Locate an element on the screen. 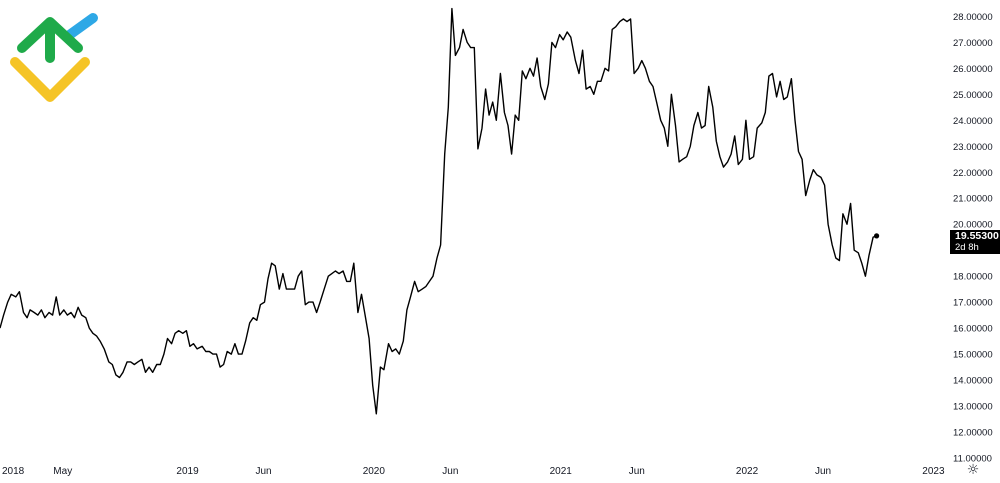 This screenshot has height=483, width=1000. y-tick-label: 24.00000 is located at coordinates (973, 121).